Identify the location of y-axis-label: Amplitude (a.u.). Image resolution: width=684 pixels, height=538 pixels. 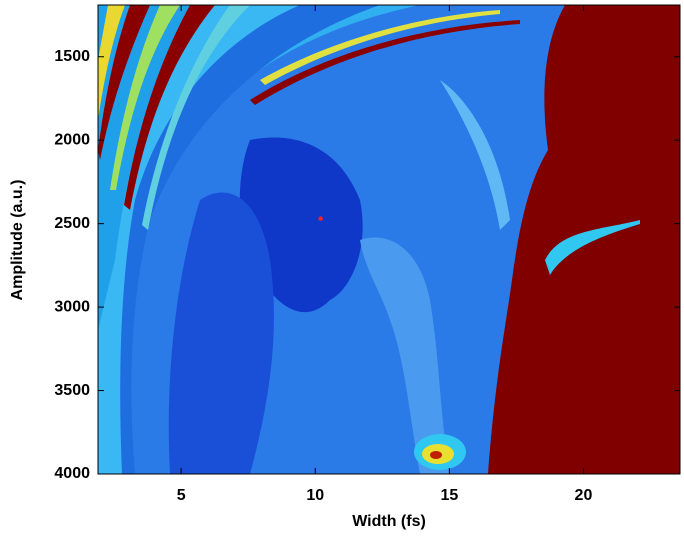
(17, 240).